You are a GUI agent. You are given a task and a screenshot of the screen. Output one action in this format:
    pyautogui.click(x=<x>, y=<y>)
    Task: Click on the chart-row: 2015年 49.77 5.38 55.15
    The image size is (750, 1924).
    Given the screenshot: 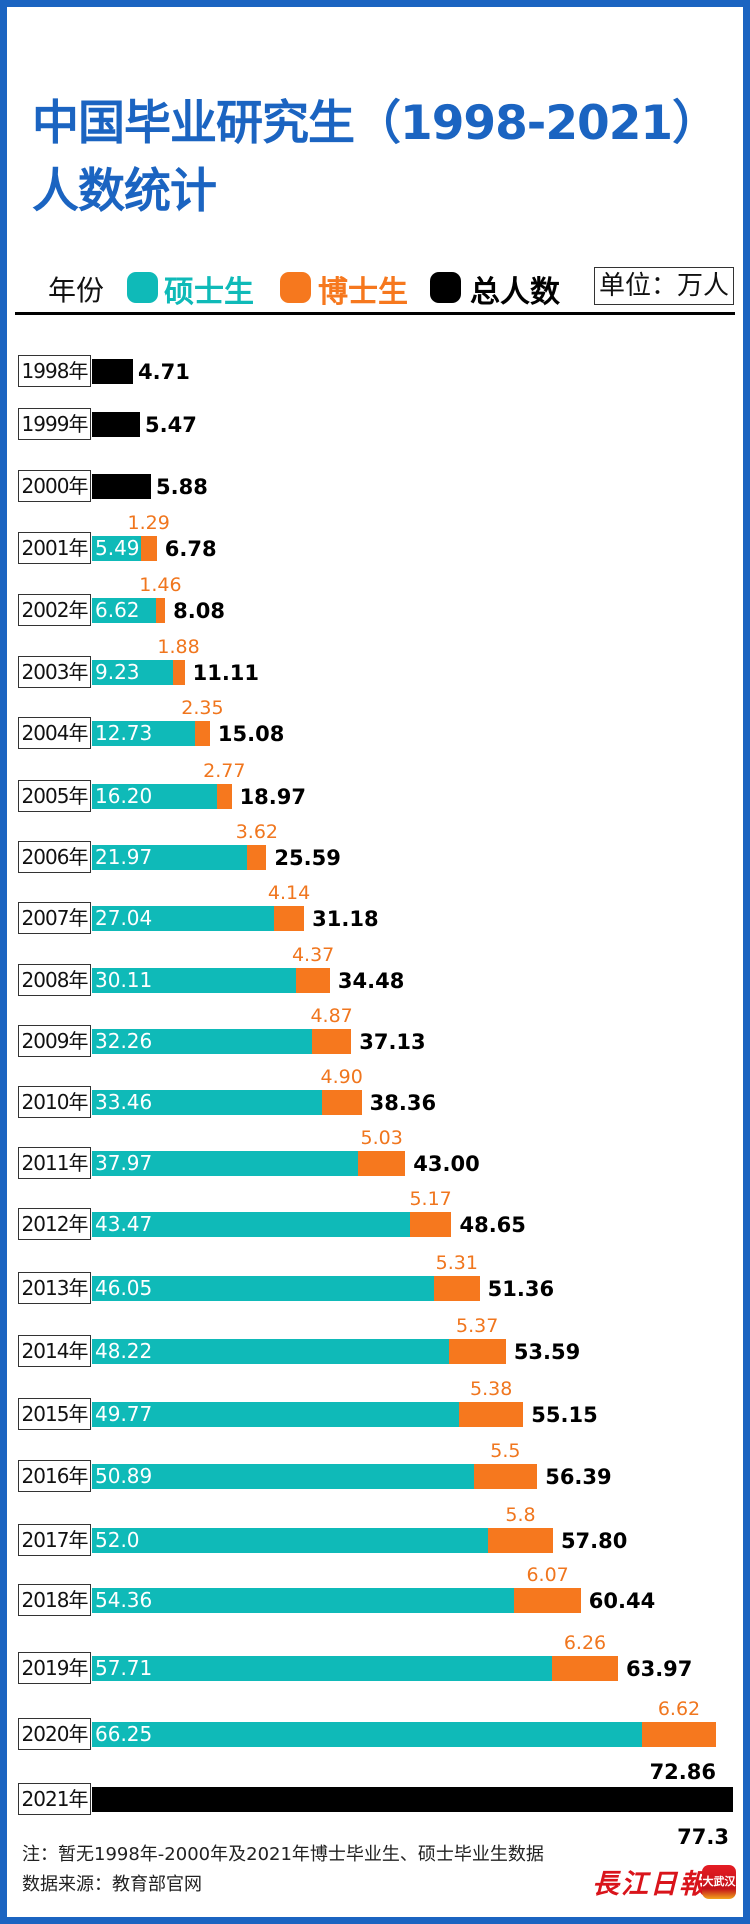 What is the action you would take?
    pyautogui.click(x=375, y=1405)
    